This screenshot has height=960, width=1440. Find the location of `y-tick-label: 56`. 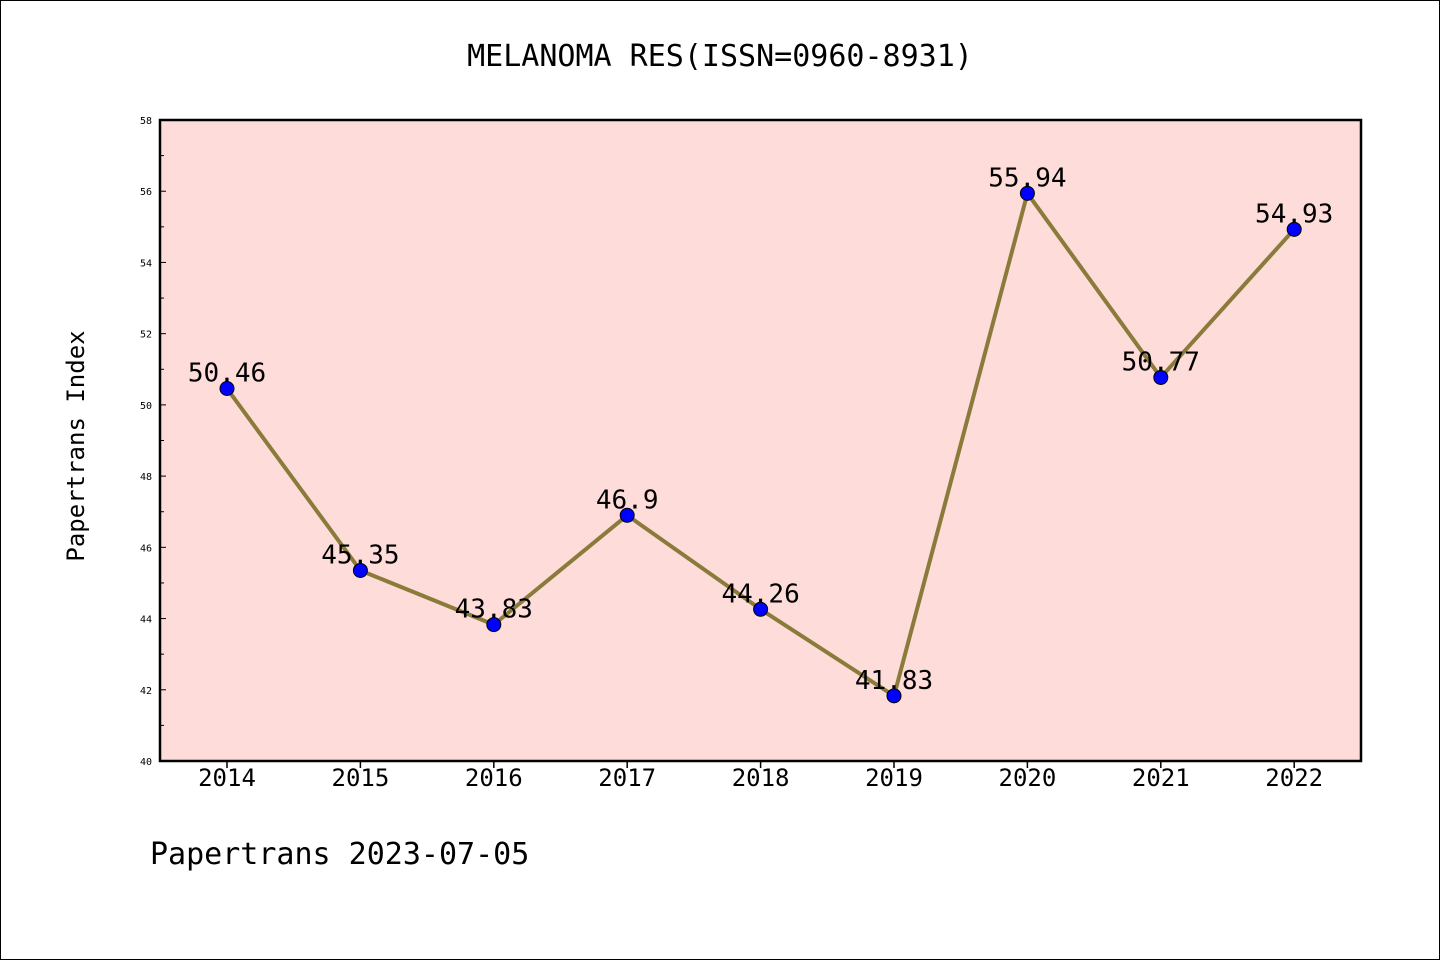

y-tick-label: 56 is located at coordinates (146, 192).